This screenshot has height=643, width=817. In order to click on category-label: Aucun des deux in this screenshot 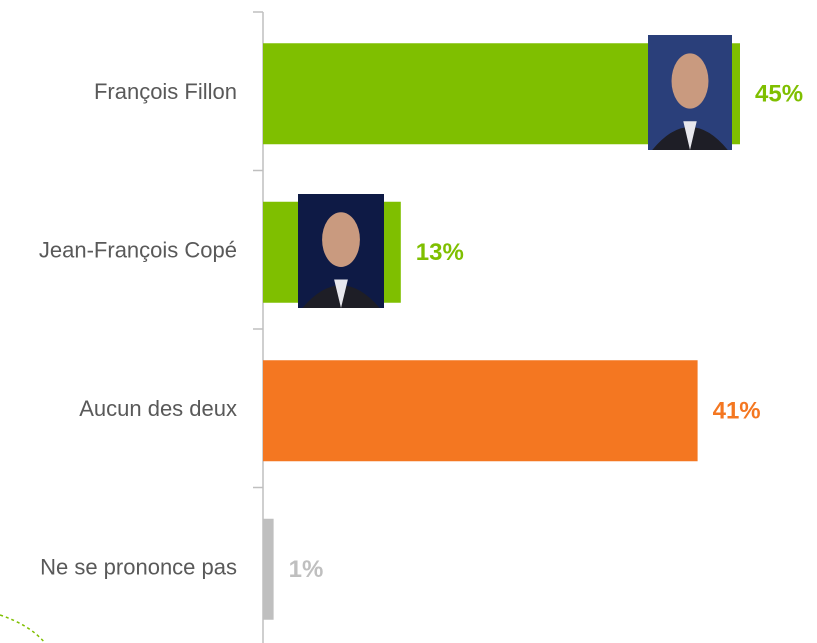, I will do `click(158, 408)`.